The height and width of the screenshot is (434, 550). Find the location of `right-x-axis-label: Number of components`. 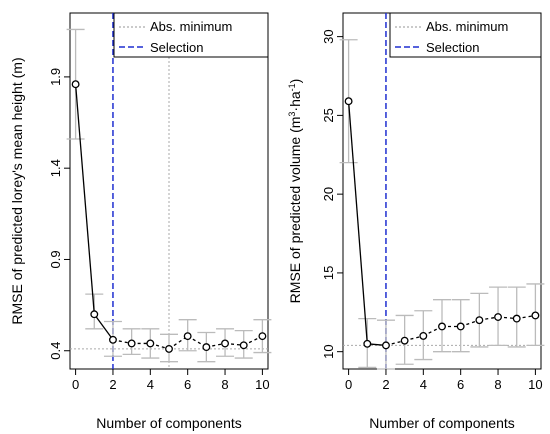

right-x-axis-label: Number of components is located at coordinates (442, 423).